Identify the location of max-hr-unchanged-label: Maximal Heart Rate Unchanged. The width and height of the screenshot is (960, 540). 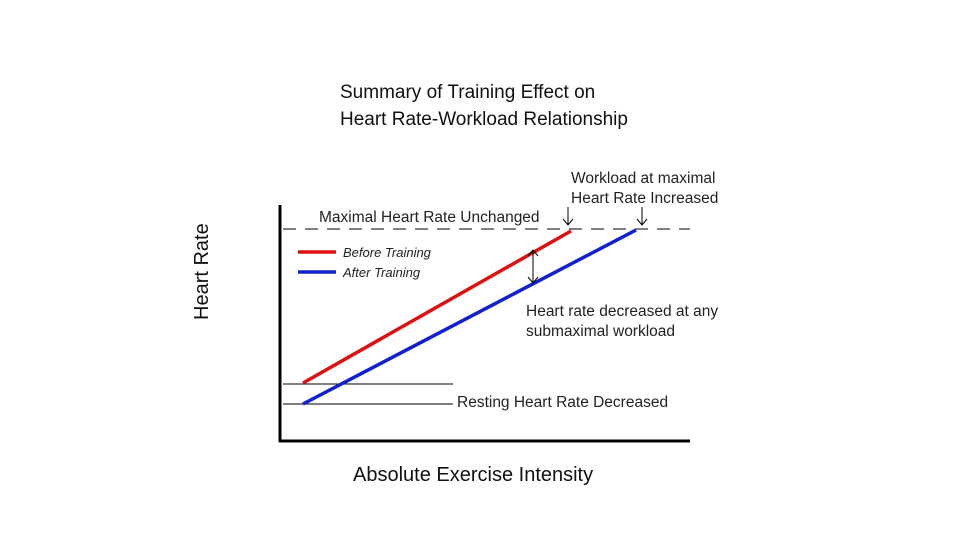
(429, 217).